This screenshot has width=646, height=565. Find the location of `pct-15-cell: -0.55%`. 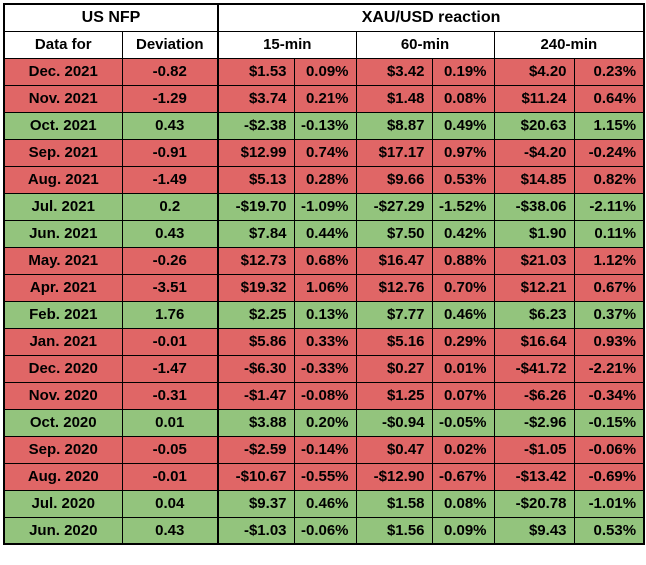

pct-15-cell: -0.55% is located at coordinates (325, 476).